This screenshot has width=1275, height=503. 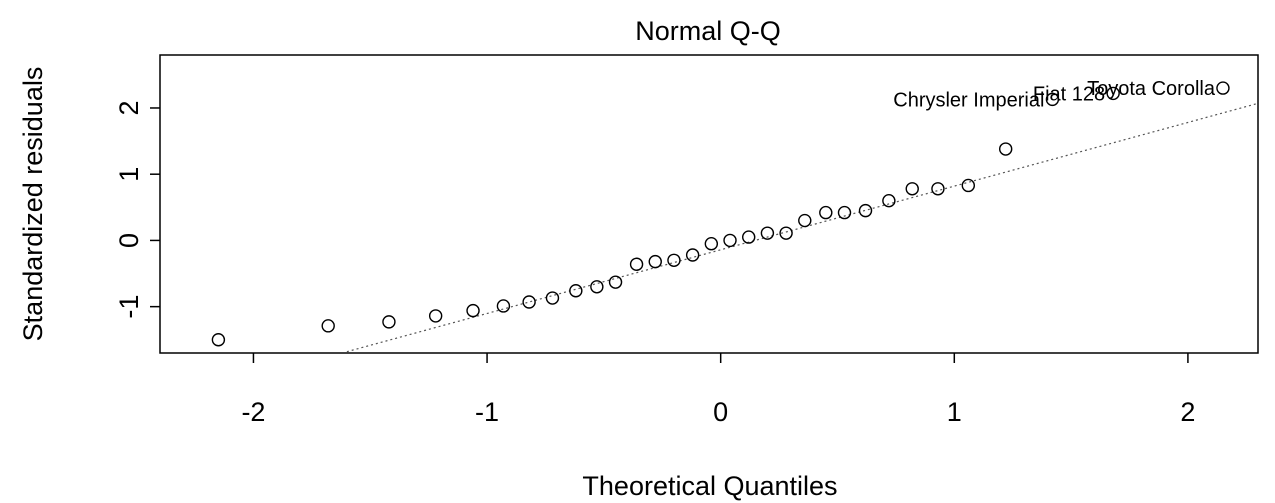 What do you see at coordinates (487, 412) in the screenshot?
I see `x-tick-label: -1` at bounding box center [487, 412].